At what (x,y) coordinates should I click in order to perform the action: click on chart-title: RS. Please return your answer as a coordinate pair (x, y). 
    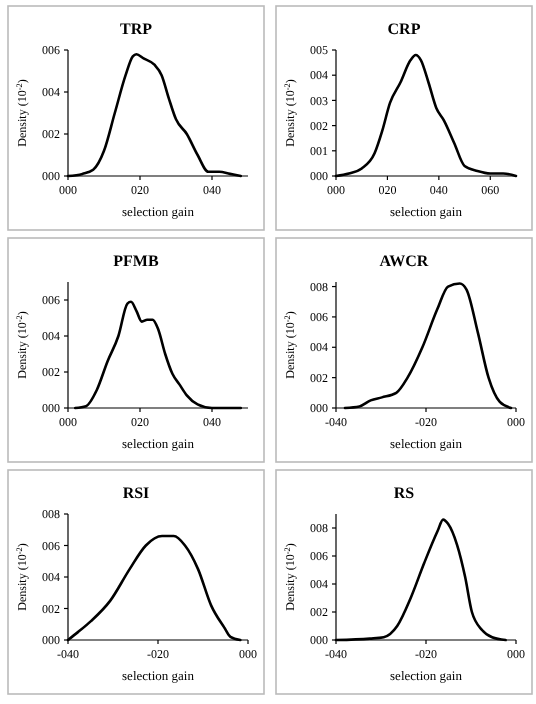
    Looking at the image, I should click on (404, 493).